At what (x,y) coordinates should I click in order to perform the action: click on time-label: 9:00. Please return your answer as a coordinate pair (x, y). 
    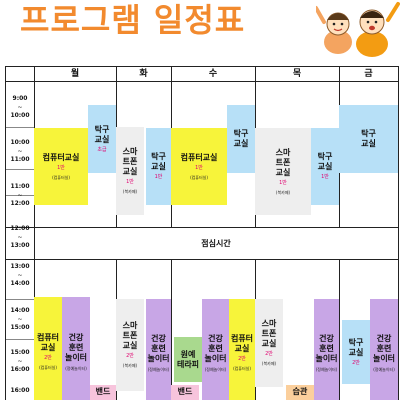
    Looking at the image, I should click on (20, 98).